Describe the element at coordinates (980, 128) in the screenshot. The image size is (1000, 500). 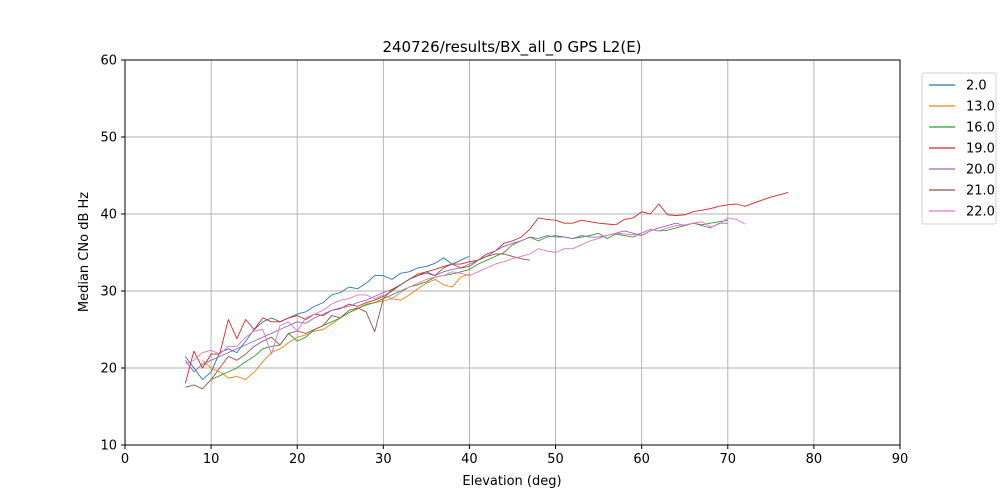
I see `legend-label: 16.0` at that location.